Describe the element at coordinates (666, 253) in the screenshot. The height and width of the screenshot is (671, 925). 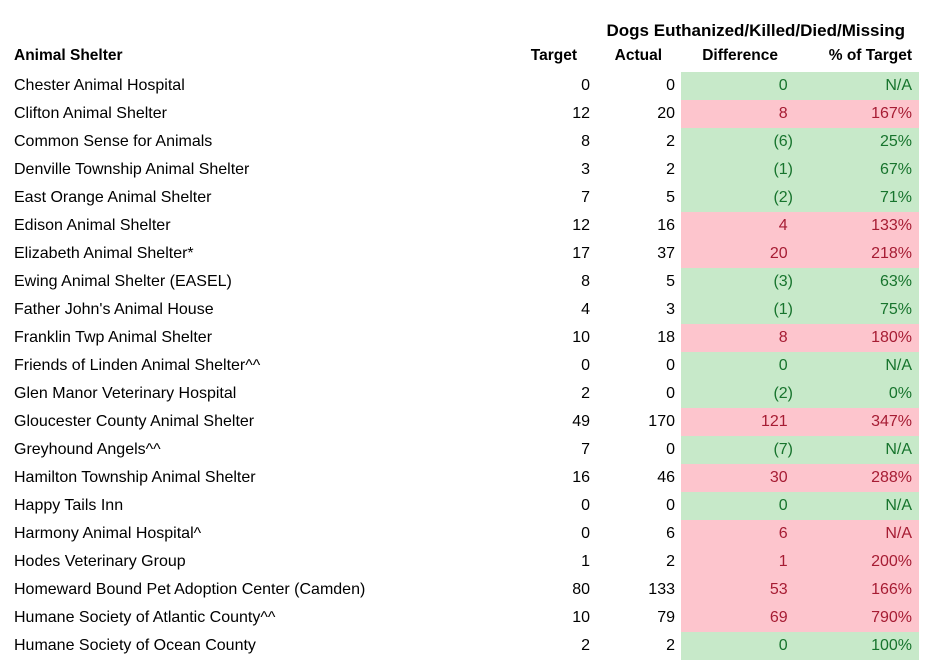
I see `cell-actual: 37` at that location.